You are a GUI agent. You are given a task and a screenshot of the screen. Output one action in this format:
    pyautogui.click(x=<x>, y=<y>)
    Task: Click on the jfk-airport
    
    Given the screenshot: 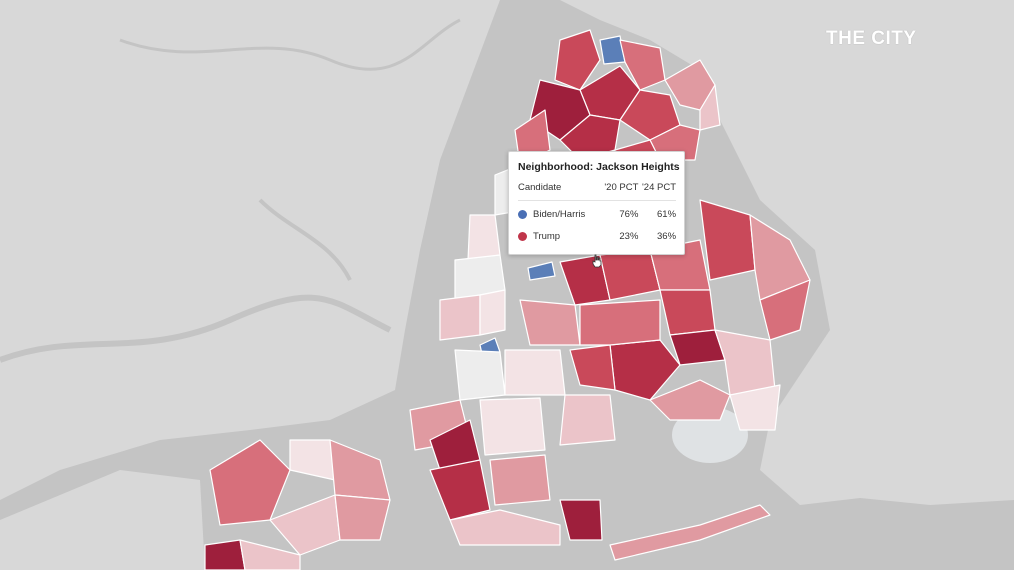 What is the action you would take?
    pyautogui.click(x=710, y=435)
    